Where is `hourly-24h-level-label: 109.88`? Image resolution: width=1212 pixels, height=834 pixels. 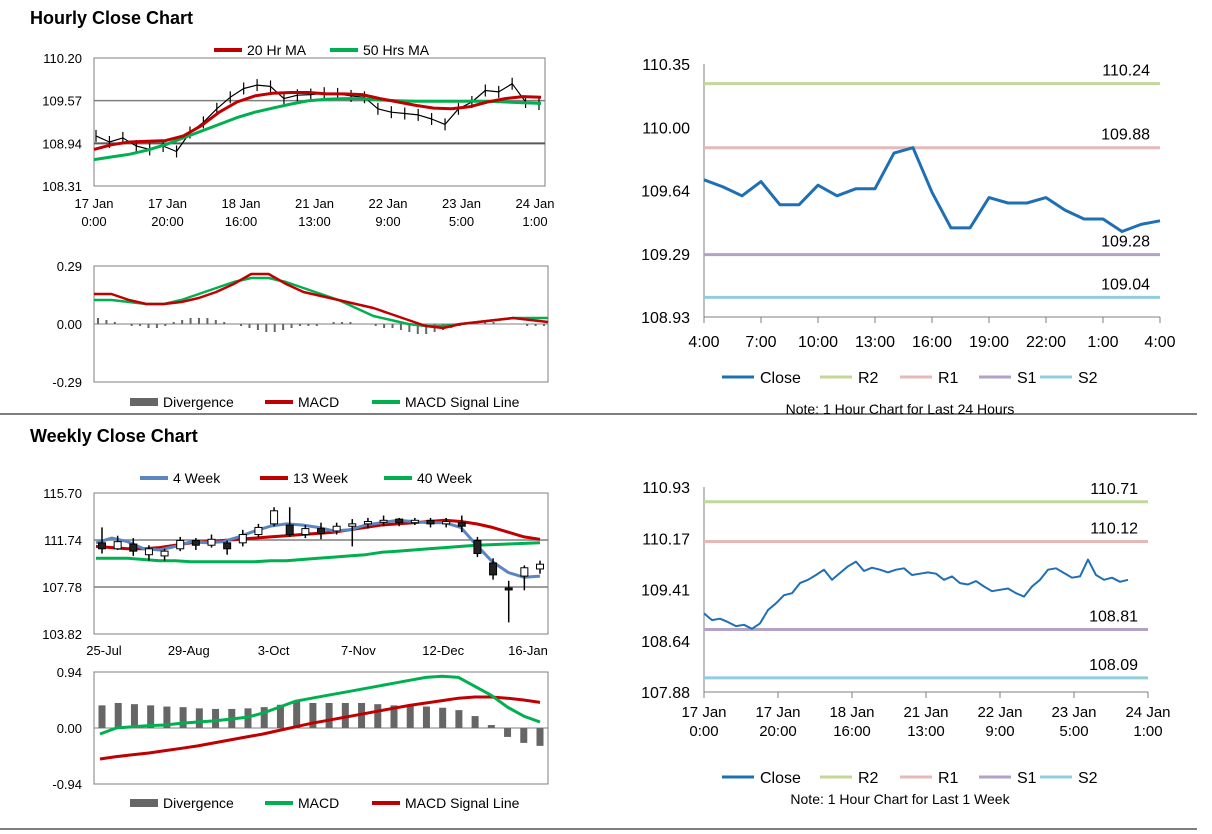 hourly-24h-level-label: 109.88 is located at coordinates (1125, 135).